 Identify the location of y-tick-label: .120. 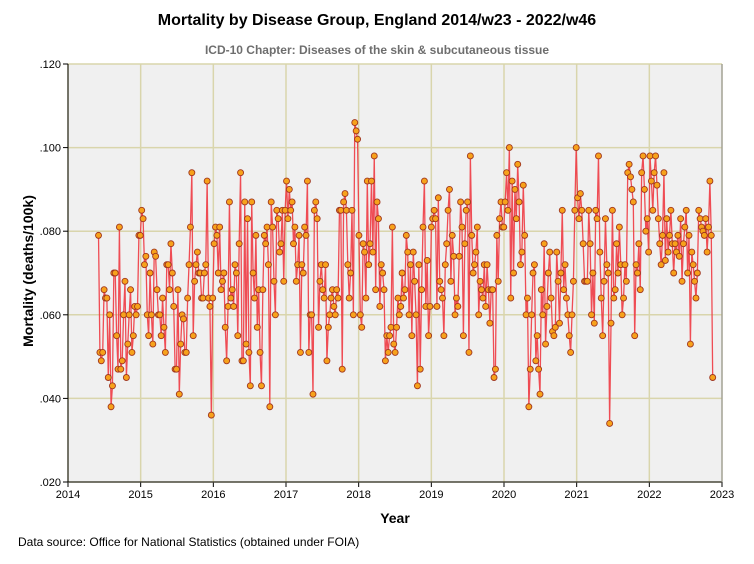
(50, 65).